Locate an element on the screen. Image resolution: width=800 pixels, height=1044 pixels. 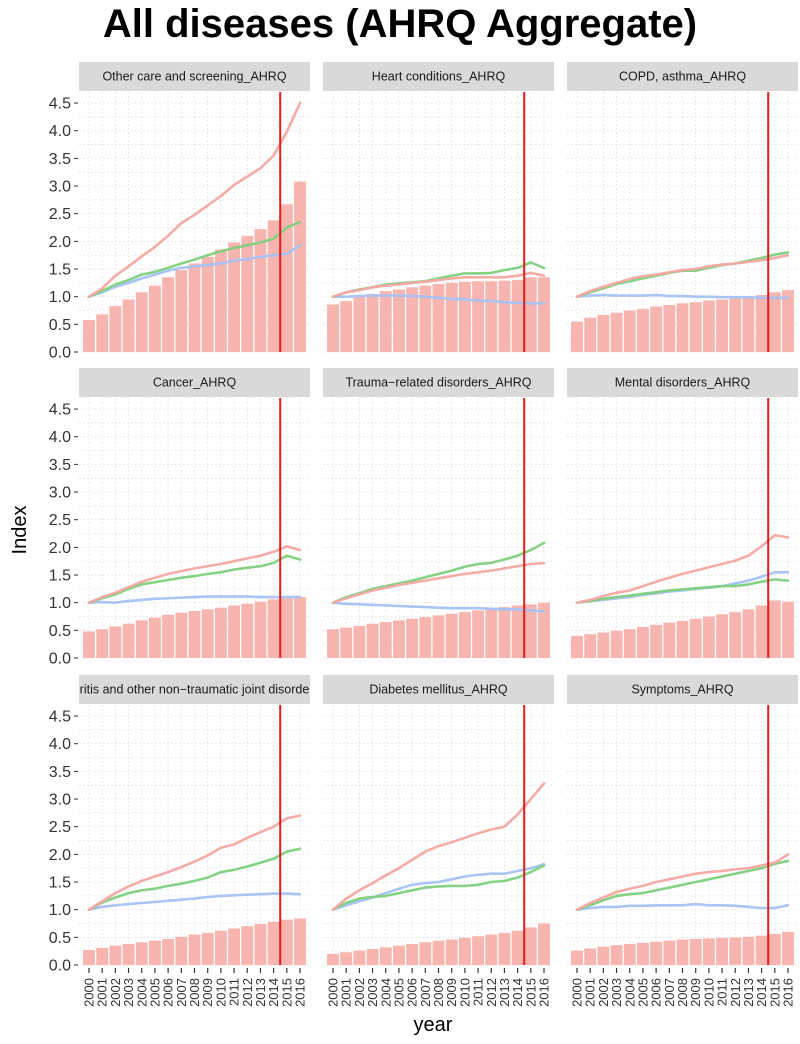
panel-3: COPD, asthma_AHRQ is located at coordinates (682, 207).